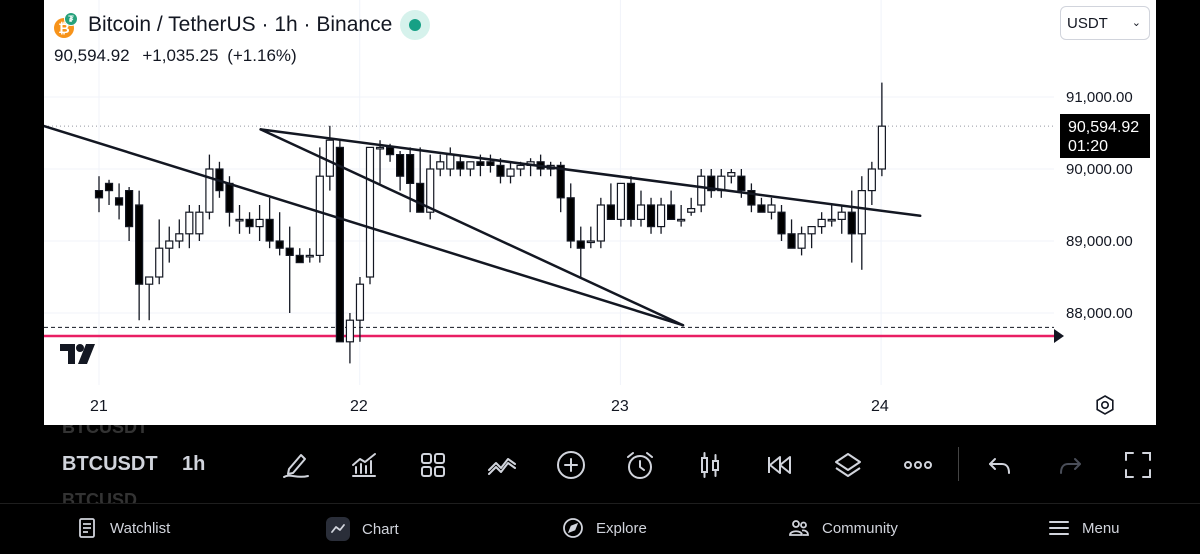  Describe the element at coordinates (780, 465) in the screenshot. I see `replay-icon` at that location.